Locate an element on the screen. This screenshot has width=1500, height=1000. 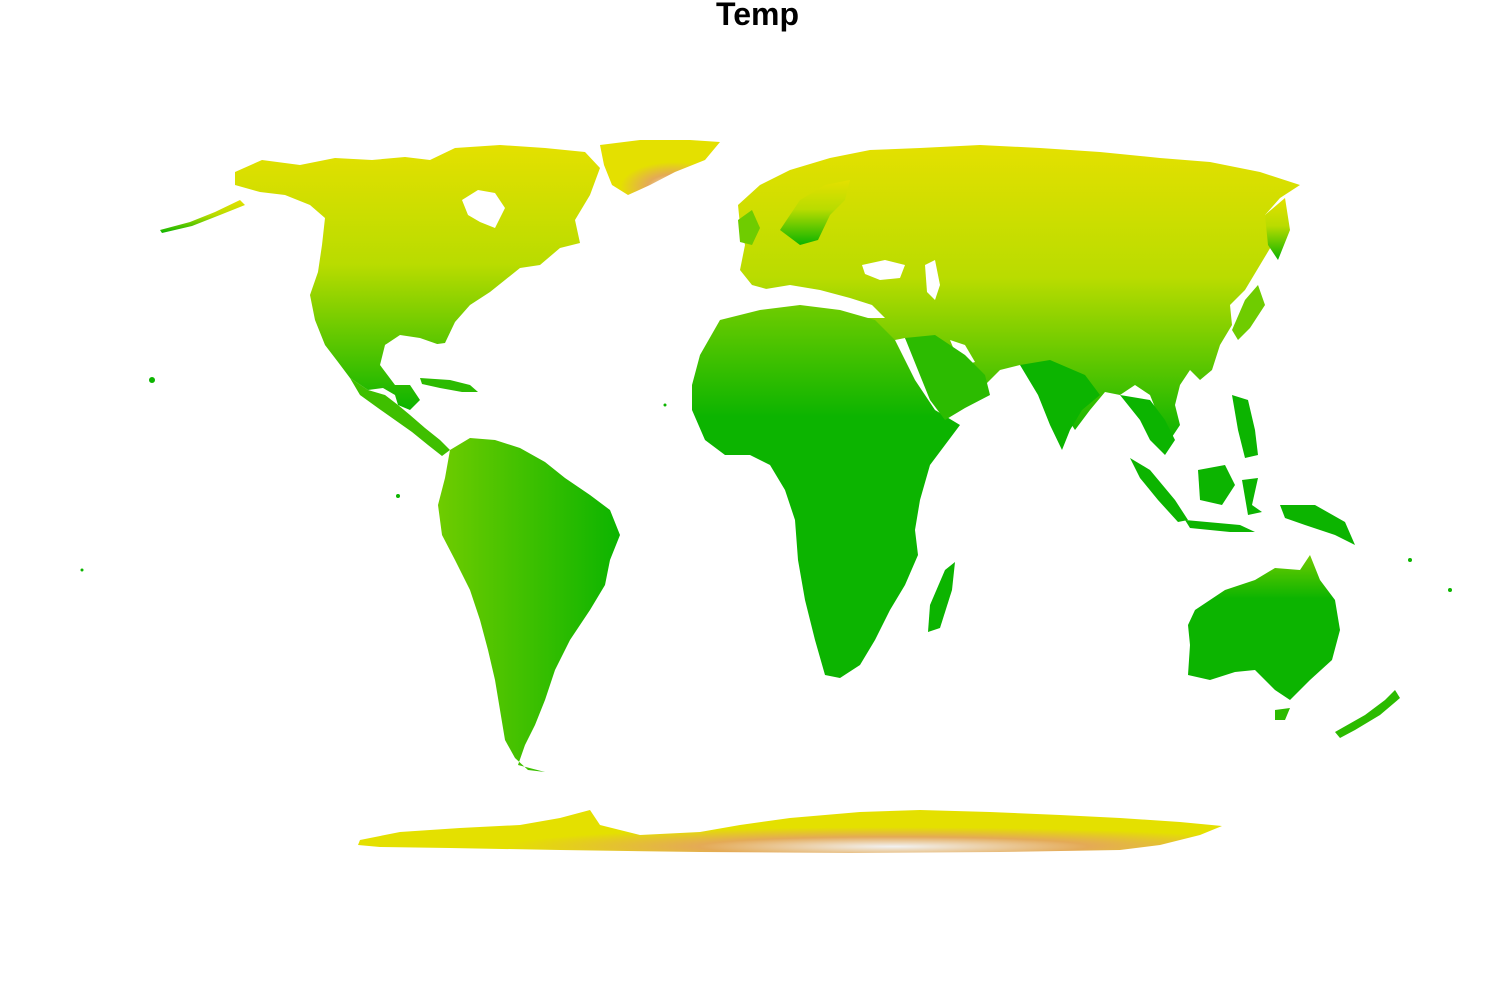
antarctica is located at coordinates (790, 831).